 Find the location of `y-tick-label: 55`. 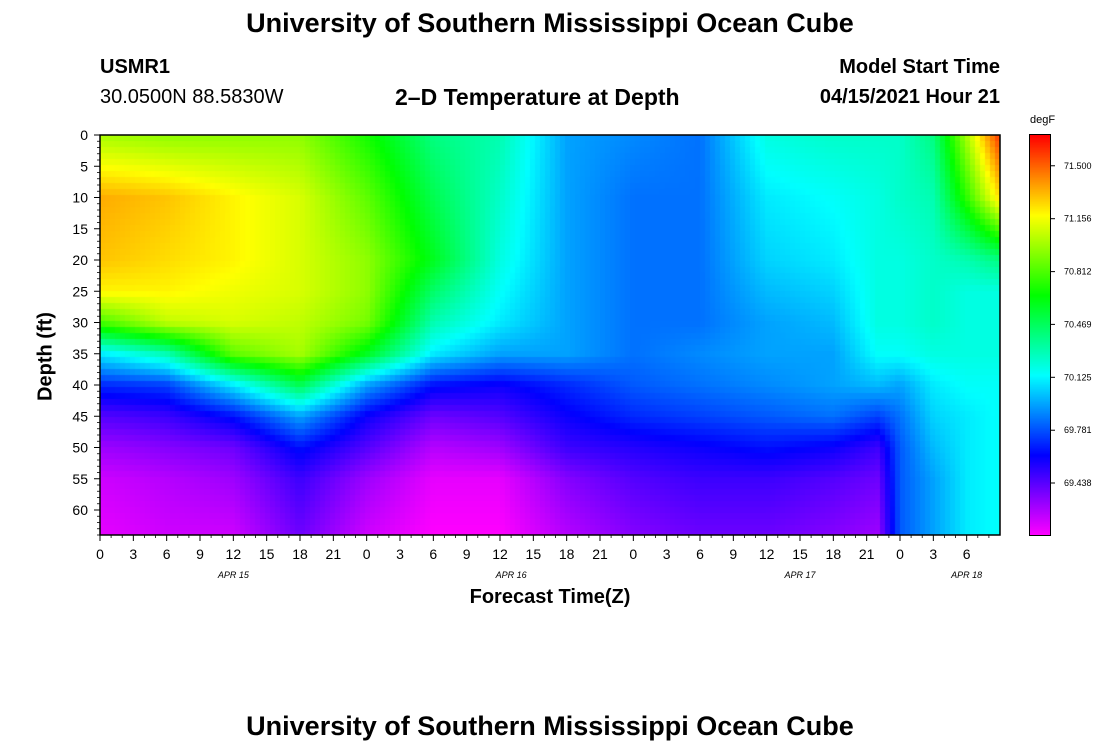

y-tick-label: 55 is located at coordinates (80, 479).